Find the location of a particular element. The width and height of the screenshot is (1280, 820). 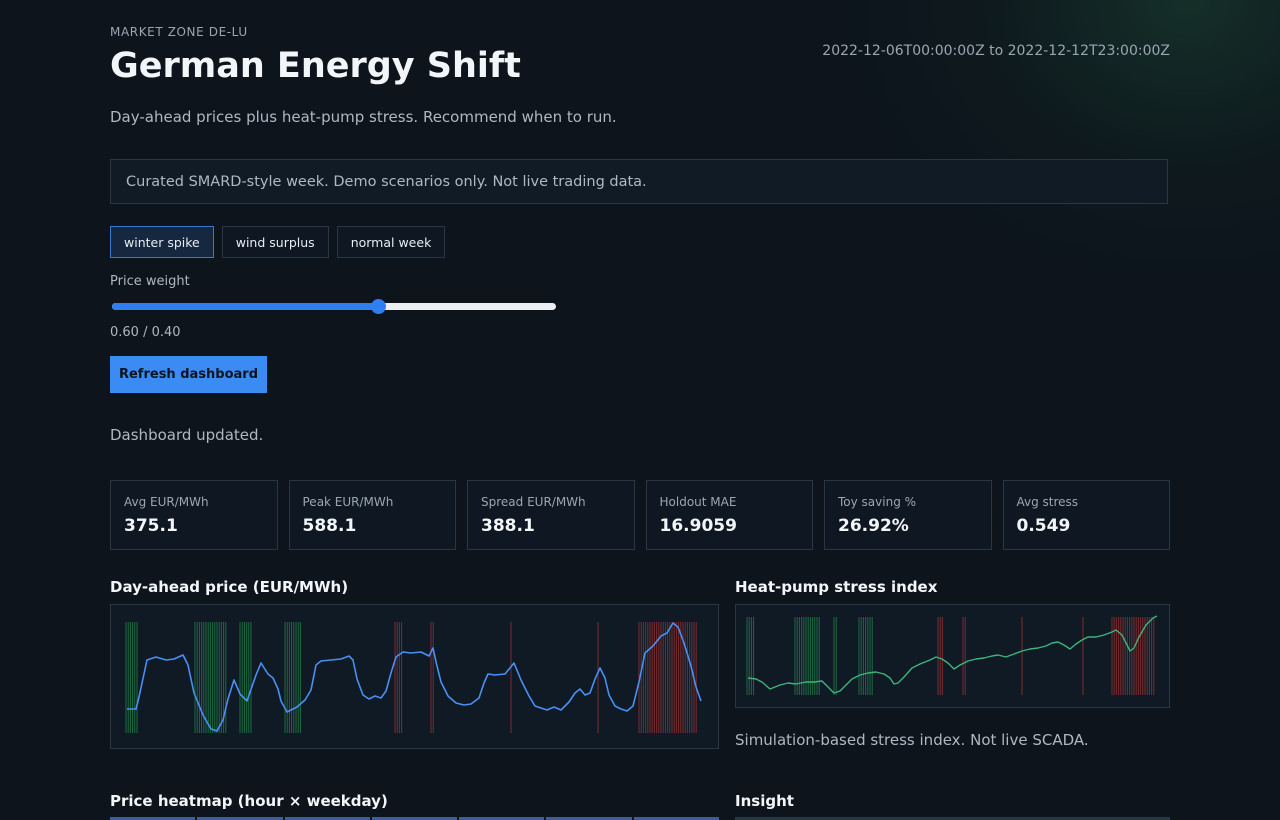

price-weight-label: Price weight is located at coordinates (150, 281).